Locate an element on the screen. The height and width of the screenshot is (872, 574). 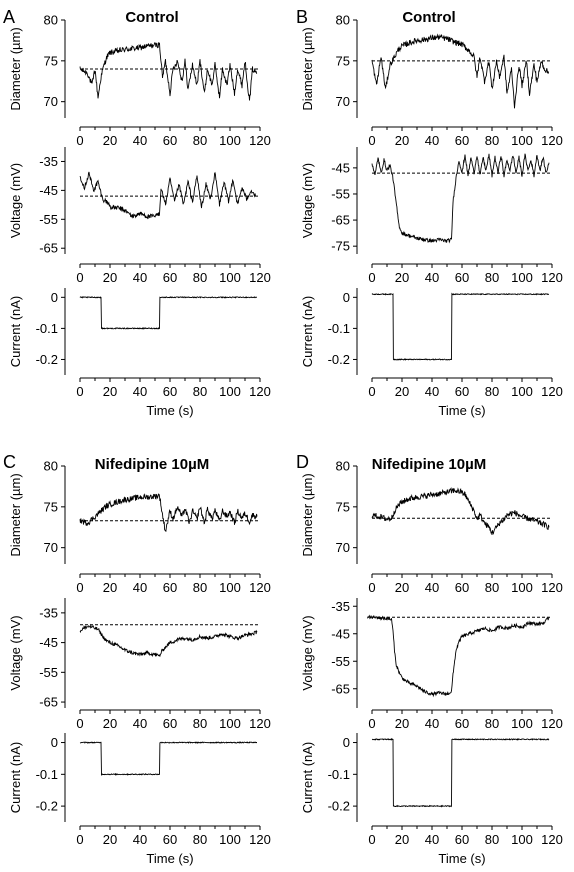
y-tick-label: -55 is located at coordinates (340, 661).